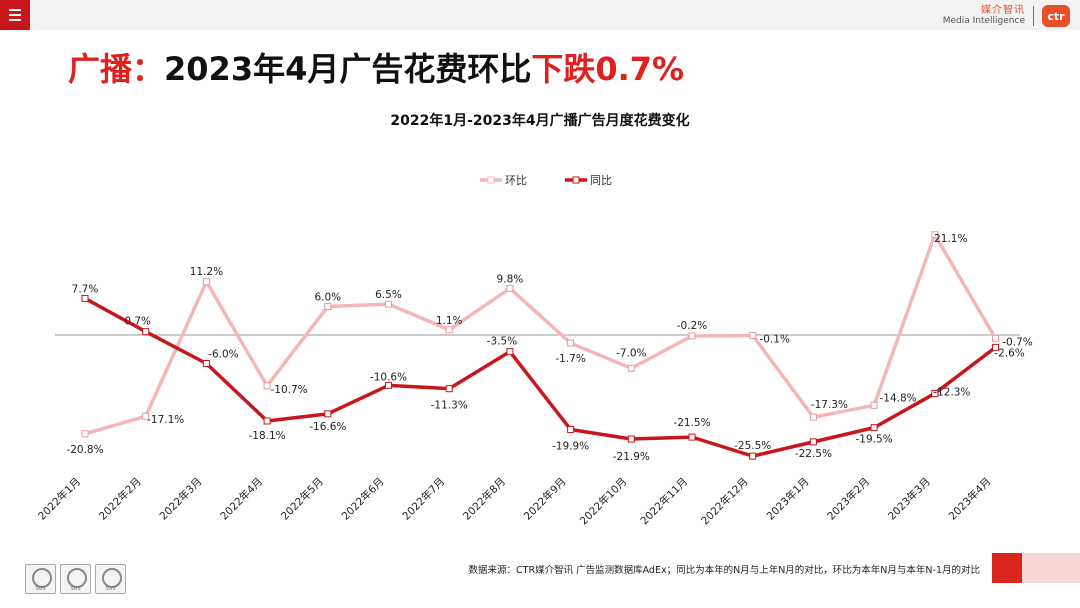 This screenshot has width=1080, height=608. I want to click on data-label: -10.6%, so click(388, 377).